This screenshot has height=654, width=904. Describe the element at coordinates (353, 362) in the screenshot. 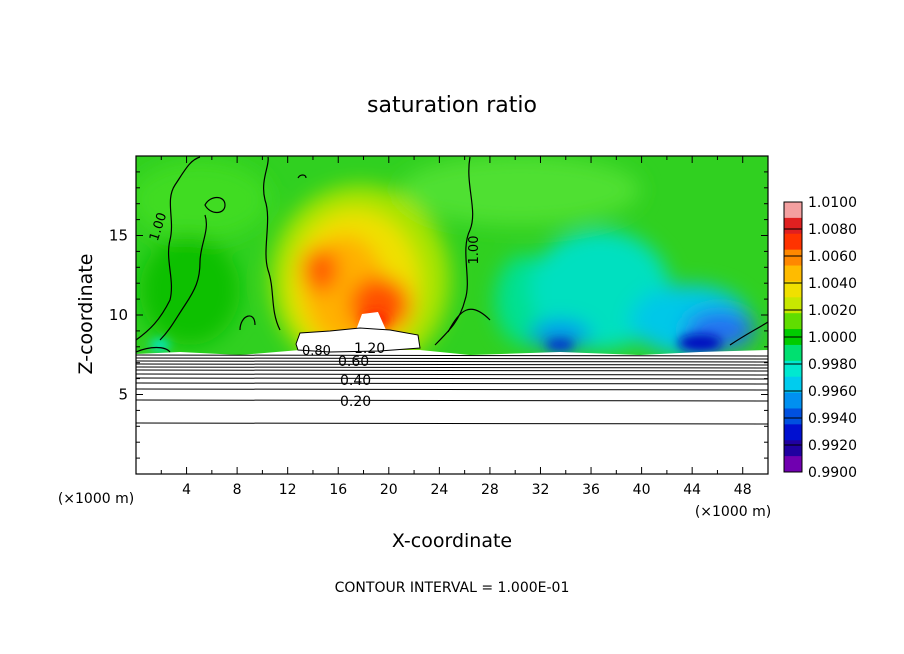

I see `contour-label: 0.60` at that location.